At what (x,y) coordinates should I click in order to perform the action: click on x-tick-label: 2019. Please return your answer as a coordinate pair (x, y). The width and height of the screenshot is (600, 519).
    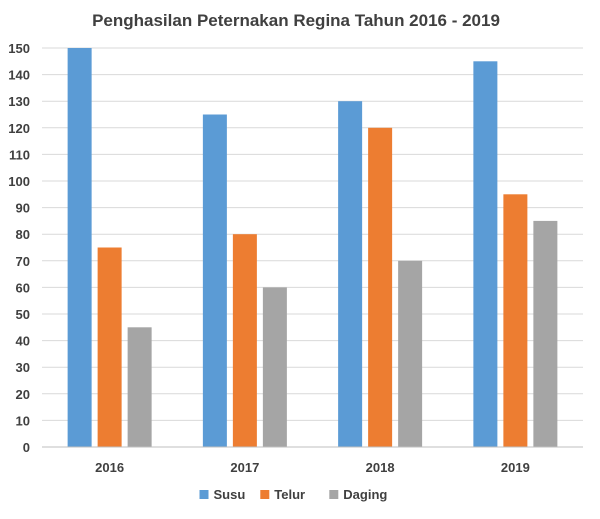
    Looking at the image, I should click on (515, 467).